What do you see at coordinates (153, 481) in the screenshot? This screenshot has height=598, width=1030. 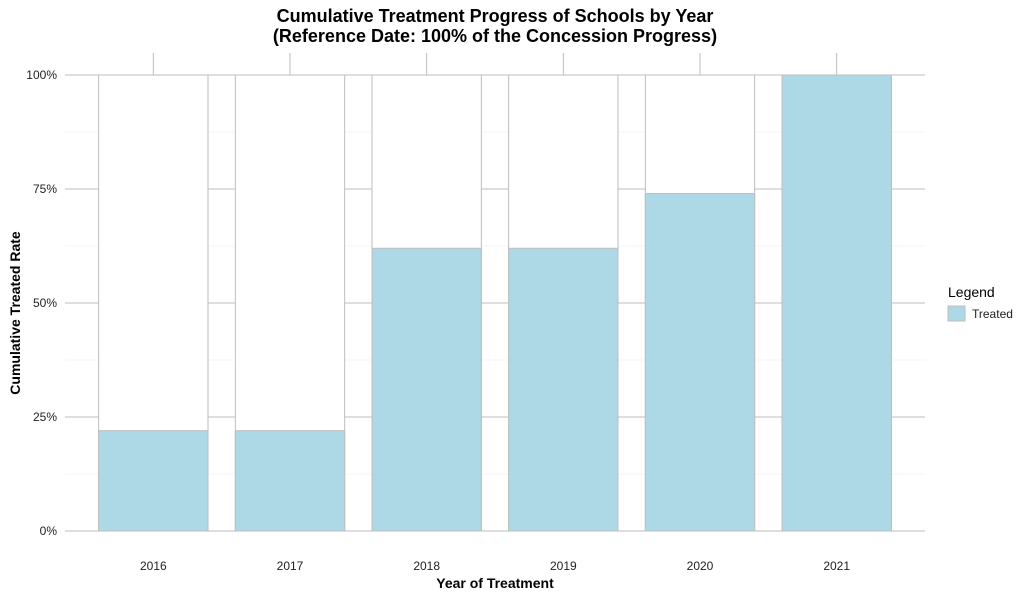 I see `bar-2016` at bounding box center [153, 481].